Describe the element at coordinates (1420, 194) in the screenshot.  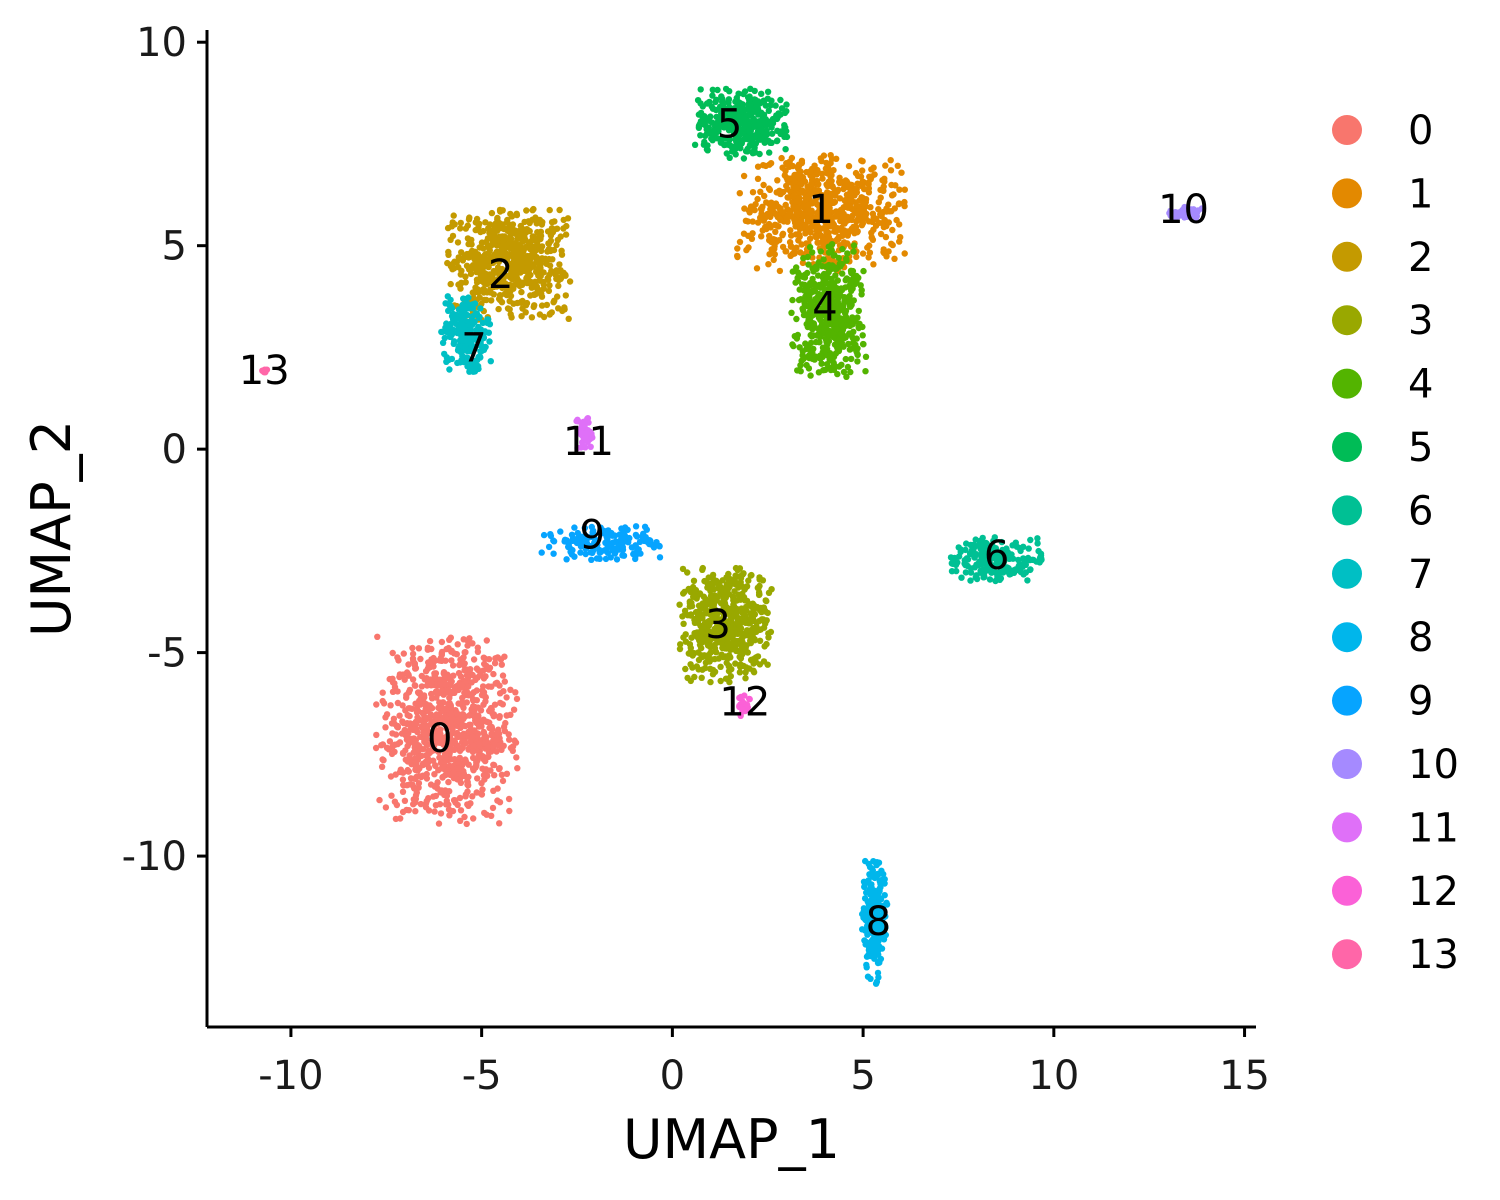
I see `legend-label: 1` at that location.